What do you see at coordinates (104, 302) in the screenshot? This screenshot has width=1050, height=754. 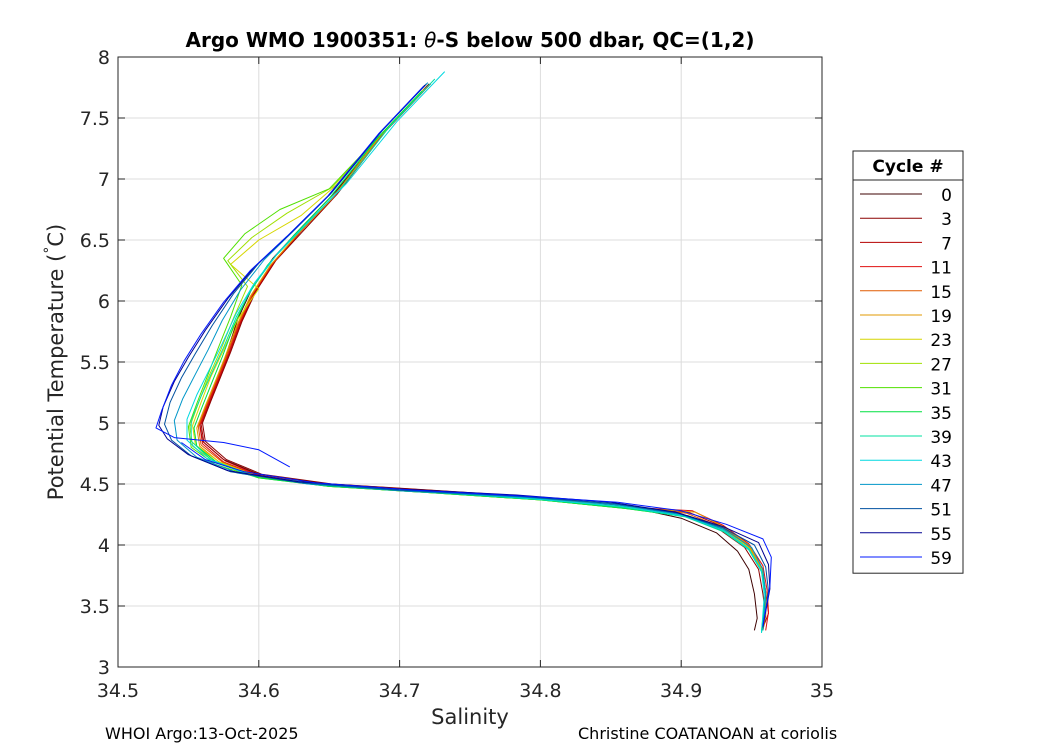 I see `y-tick-label: 6` at bounding box center [104, 302].